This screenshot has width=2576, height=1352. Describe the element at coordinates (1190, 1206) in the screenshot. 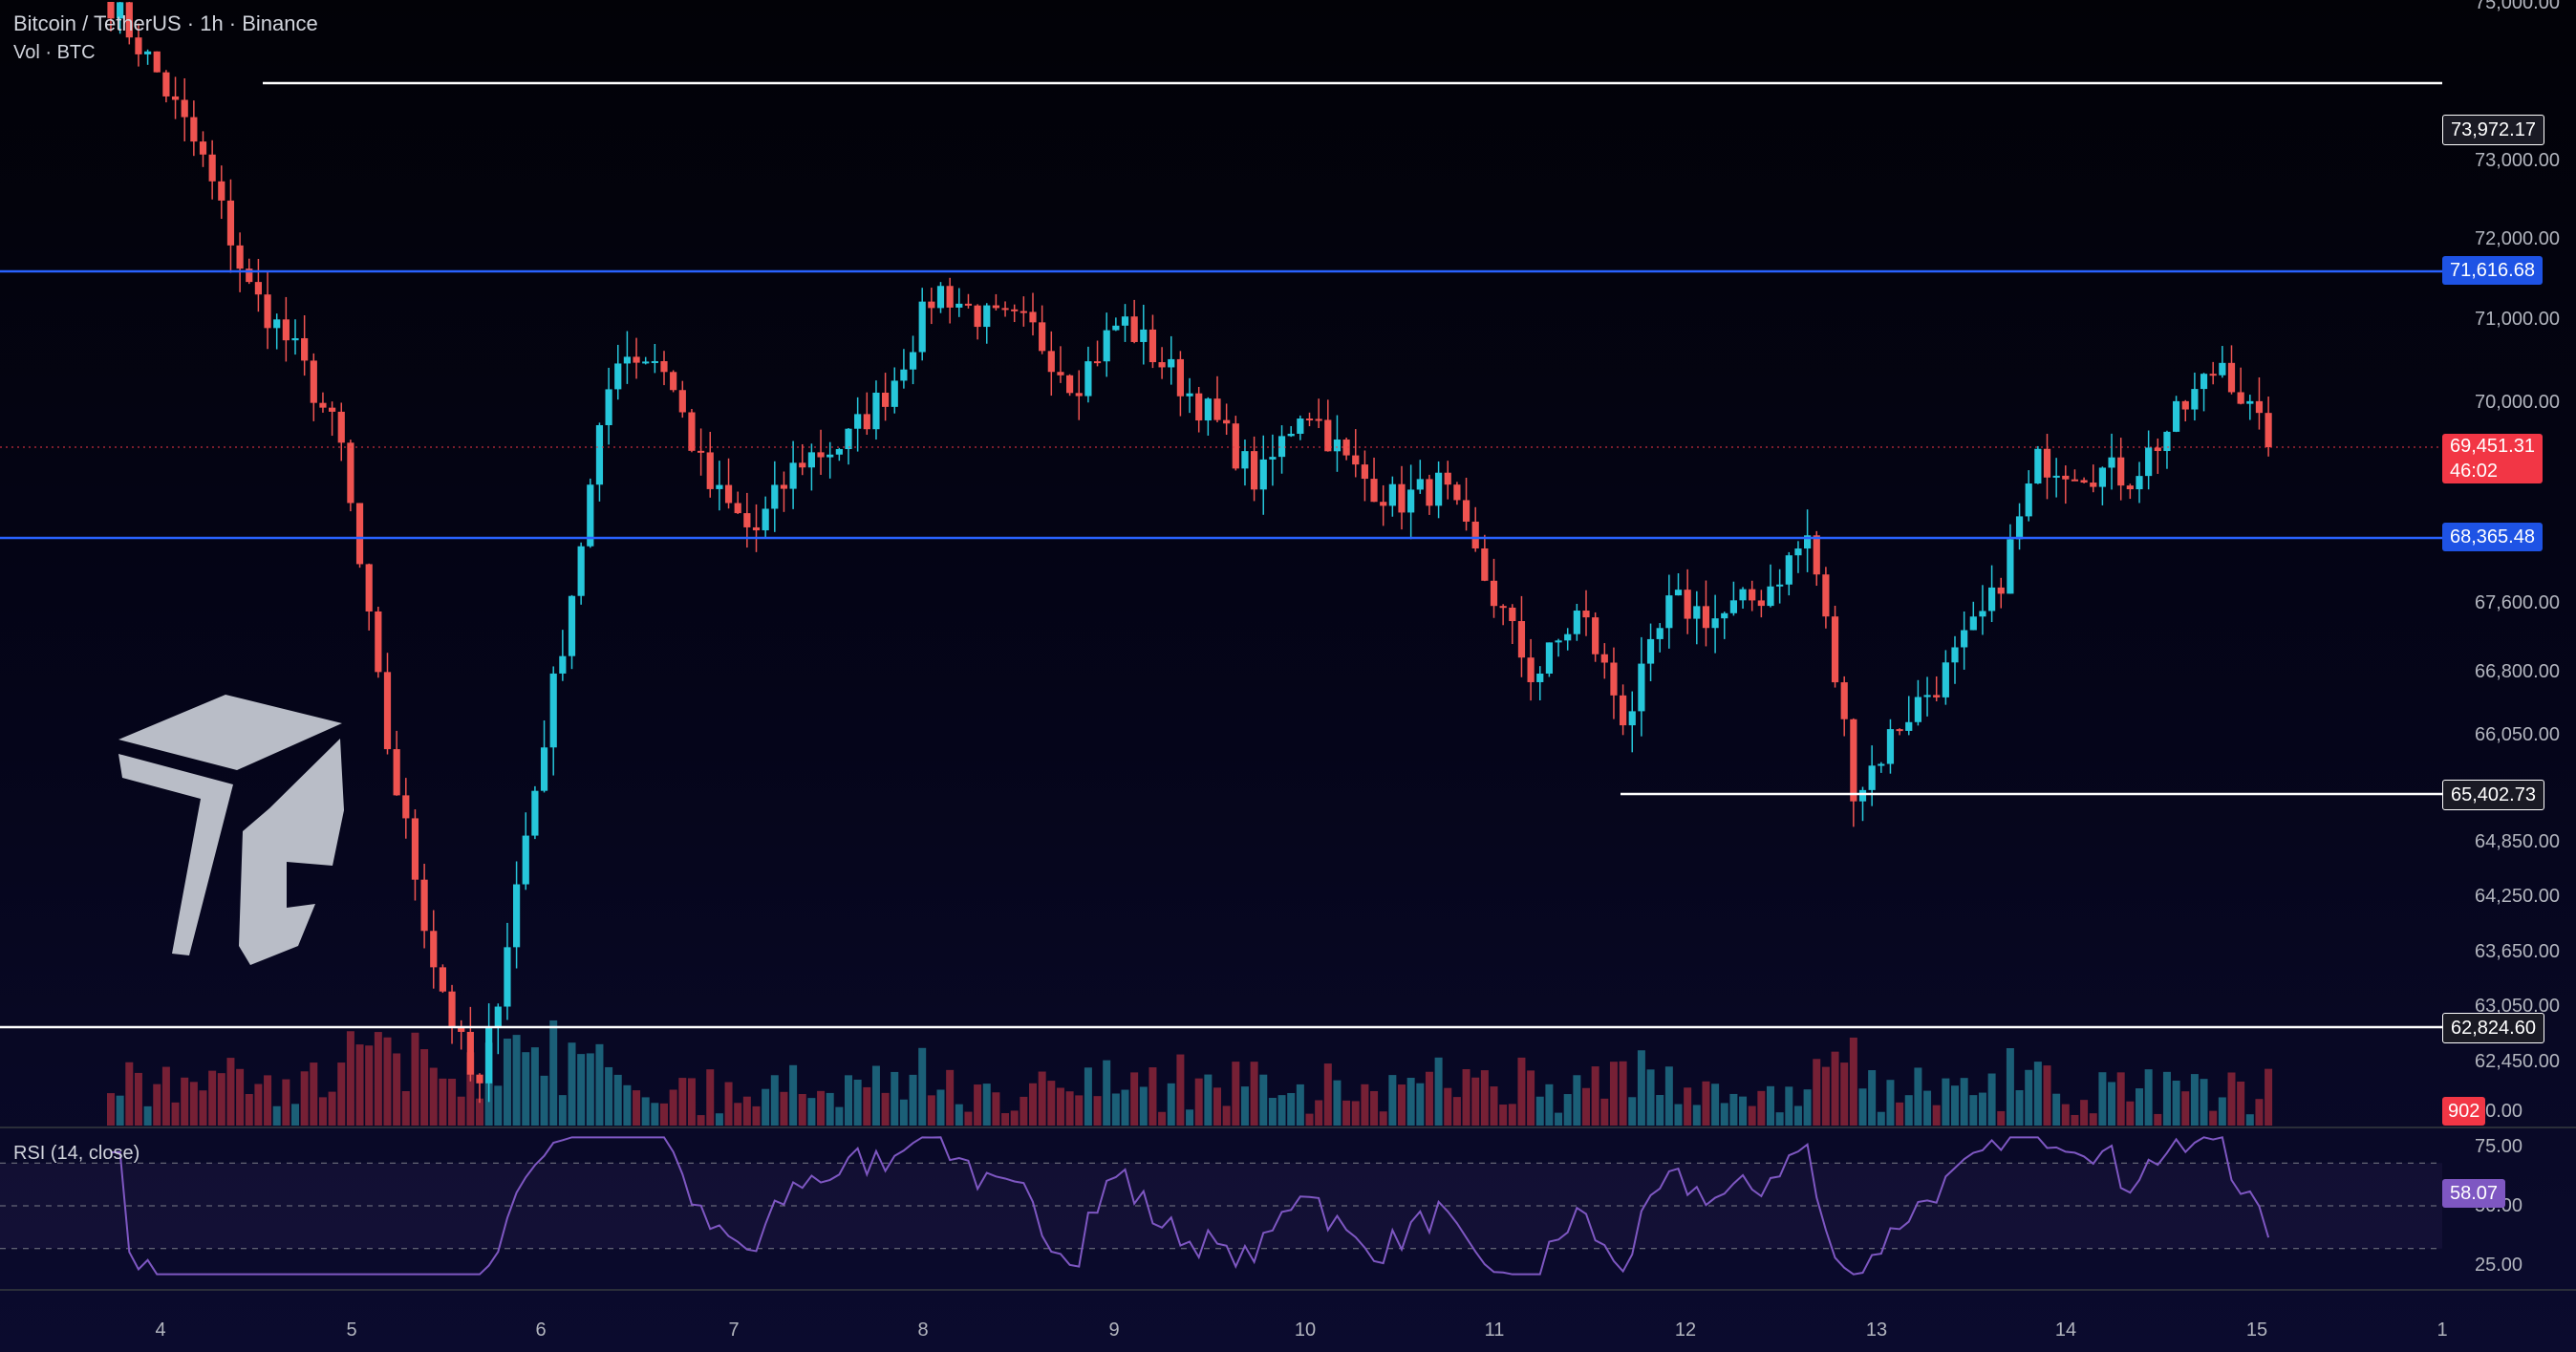

I see `rsi-line` at that location.